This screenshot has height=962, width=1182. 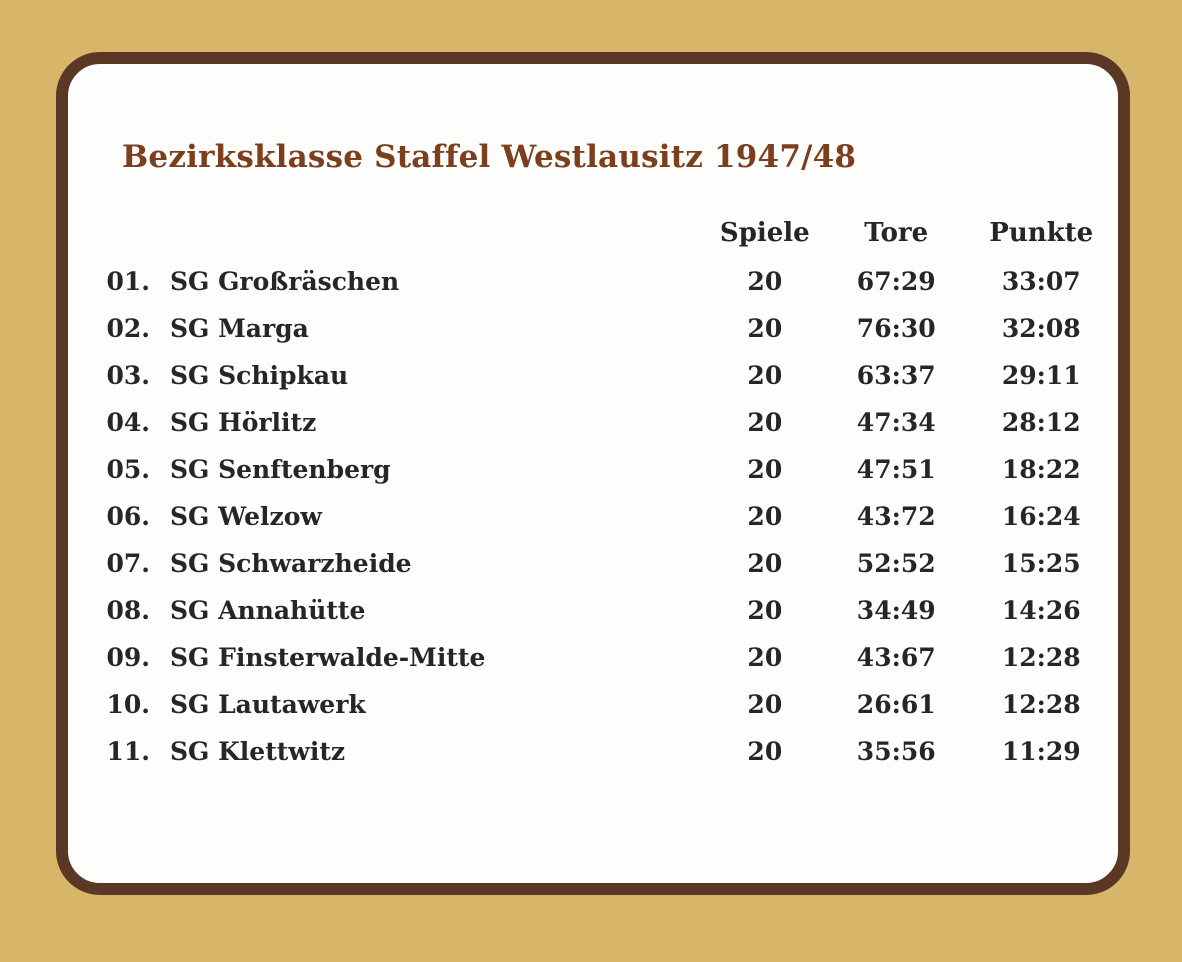 I want to click on table-row: 02. SG Marga 20 76:30 32:08, so click(x=593, y=328).